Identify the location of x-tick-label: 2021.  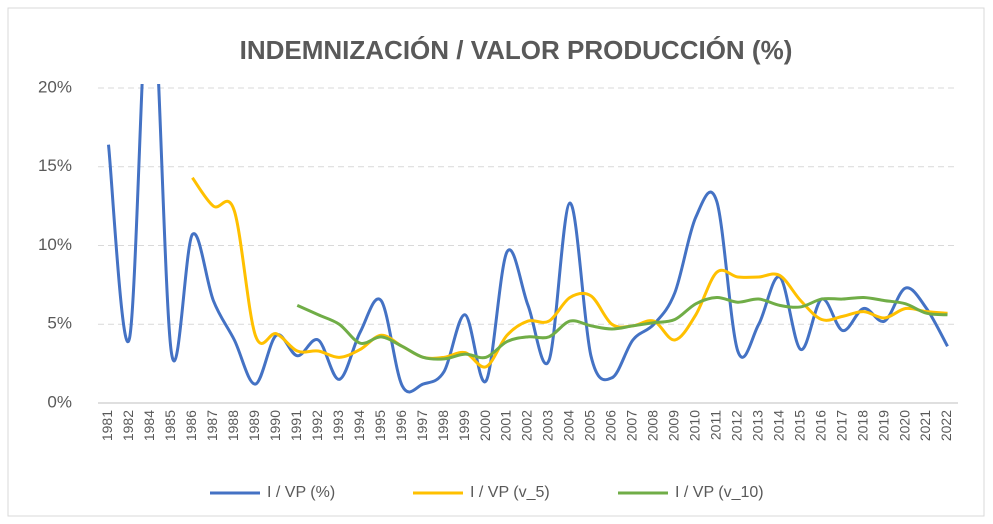
(925, 425).